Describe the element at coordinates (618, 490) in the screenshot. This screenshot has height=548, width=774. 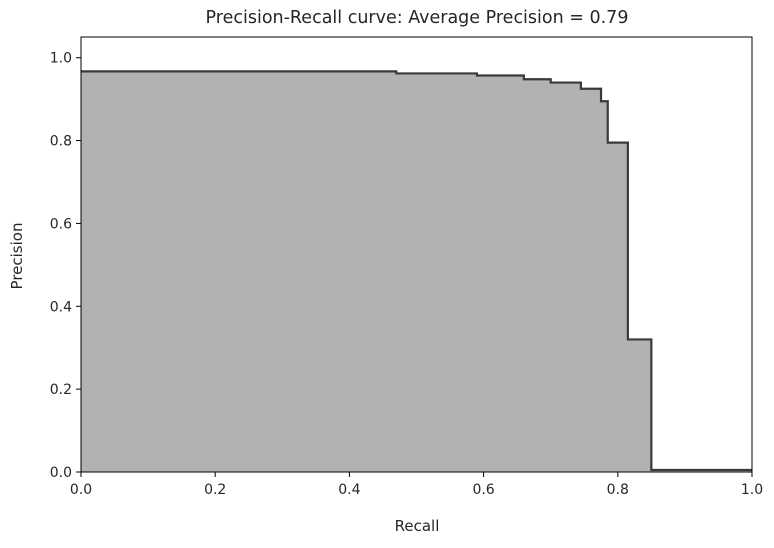
I see `x-tick-label: 0.8` at that location.